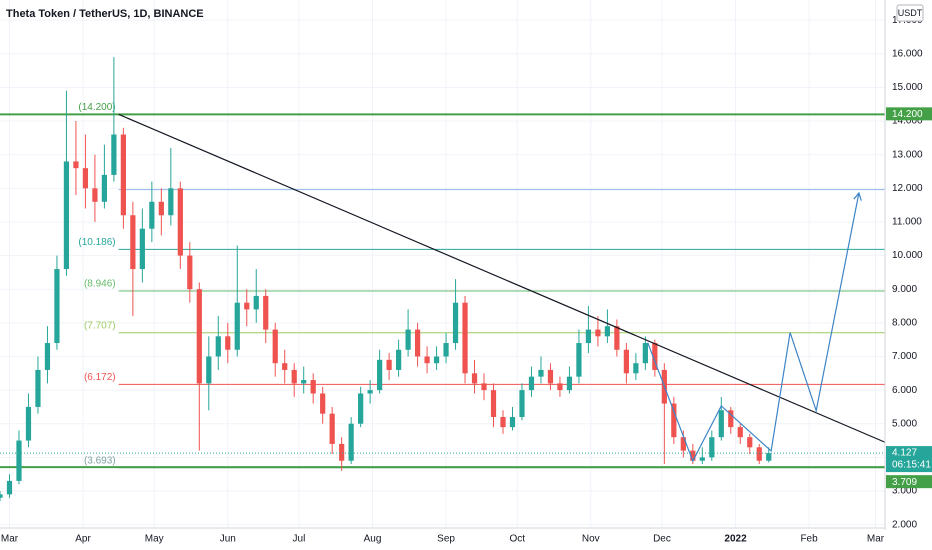 The width and height of the screenshot is (932, 550). Describe the element at coordinates (96, 242) in the screenshot. I see `level-label: (10.186)` at that location.